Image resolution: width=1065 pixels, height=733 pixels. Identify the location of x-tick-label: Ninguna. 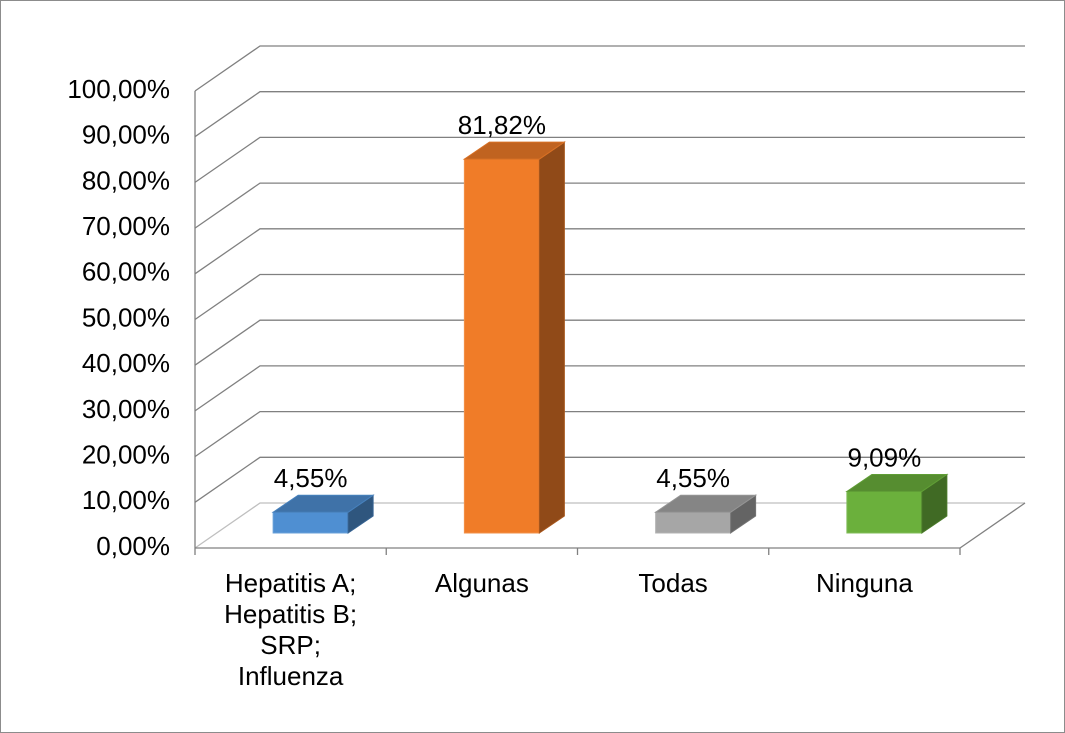
(864, 583).